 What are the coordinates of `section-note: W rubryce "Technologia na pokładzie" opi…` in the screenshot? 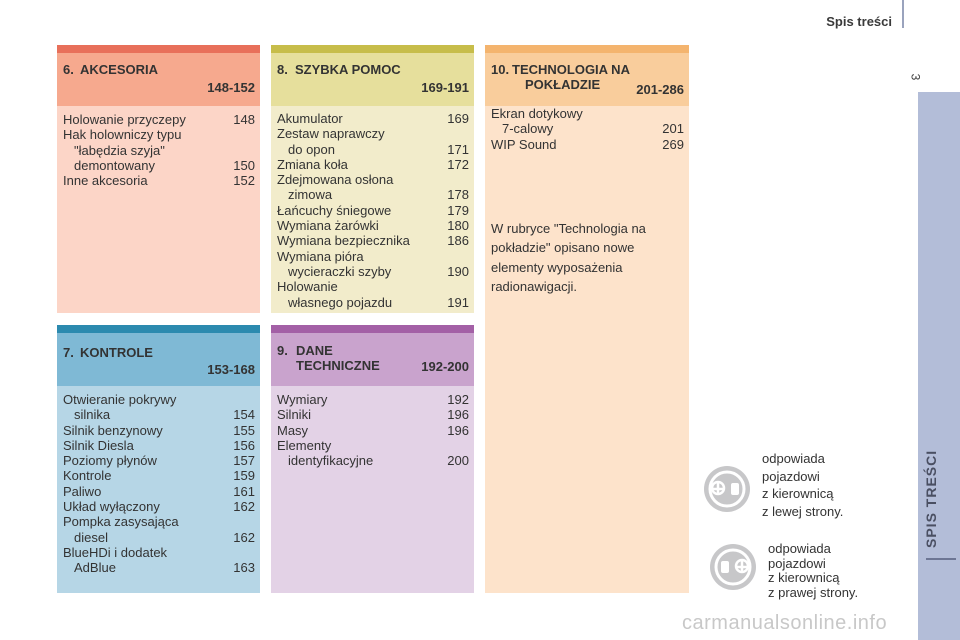 It's located at (568, 257).